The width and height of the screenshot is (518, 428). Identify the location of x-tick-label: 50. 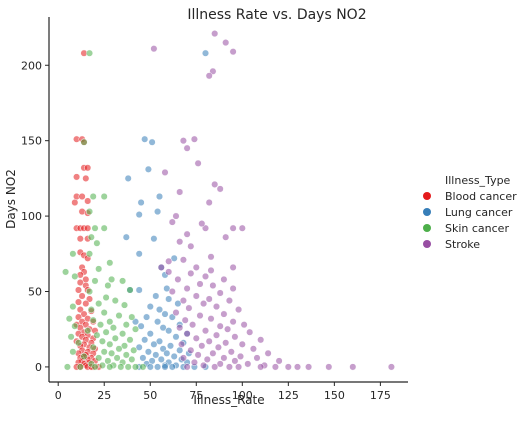
(150, 395).